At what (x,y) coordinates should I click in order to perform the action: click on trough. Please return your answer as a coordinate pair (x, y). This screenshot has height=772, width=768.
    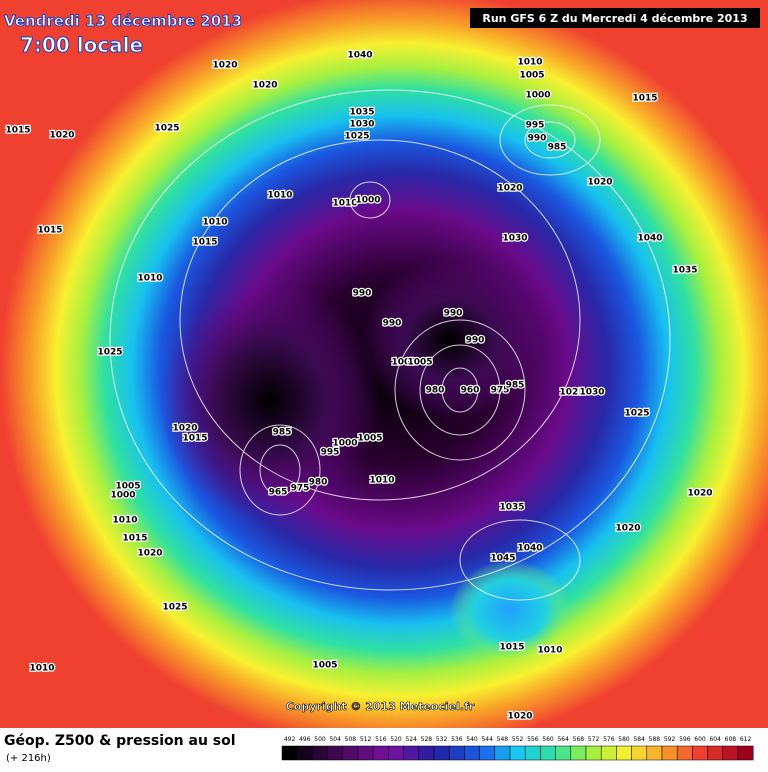
    Looking at the image, I should click on (270, 400).